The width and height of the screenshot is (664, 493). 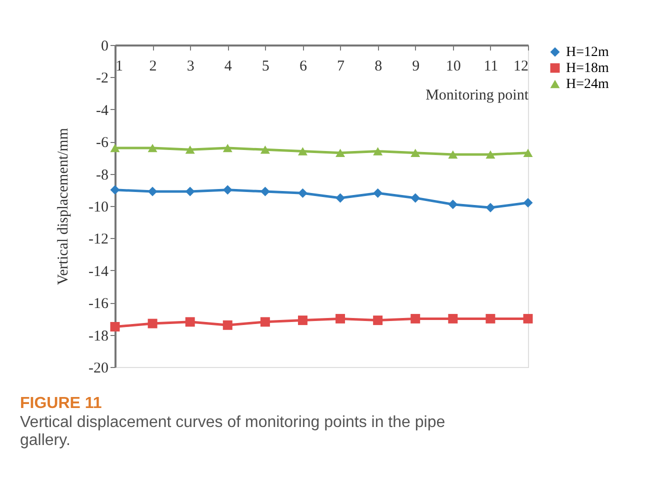 What do you see at coordinates (233, 431) in the screenshot?
I see `text: Vertical displacement curves of monitoring points in the pipe gallery.` at bounding box center [233, 431].